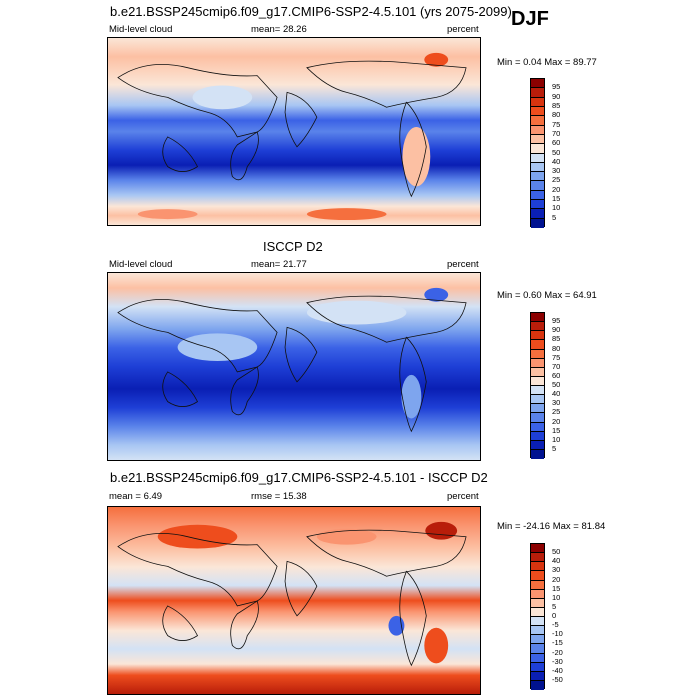 The width and height of the screenshot is (700, 700). What do you see at coordinates (141, 264) in the screenshot?
I see `panel-left-label-obs: Mid-level cloud` at bounding box center [141, 264].